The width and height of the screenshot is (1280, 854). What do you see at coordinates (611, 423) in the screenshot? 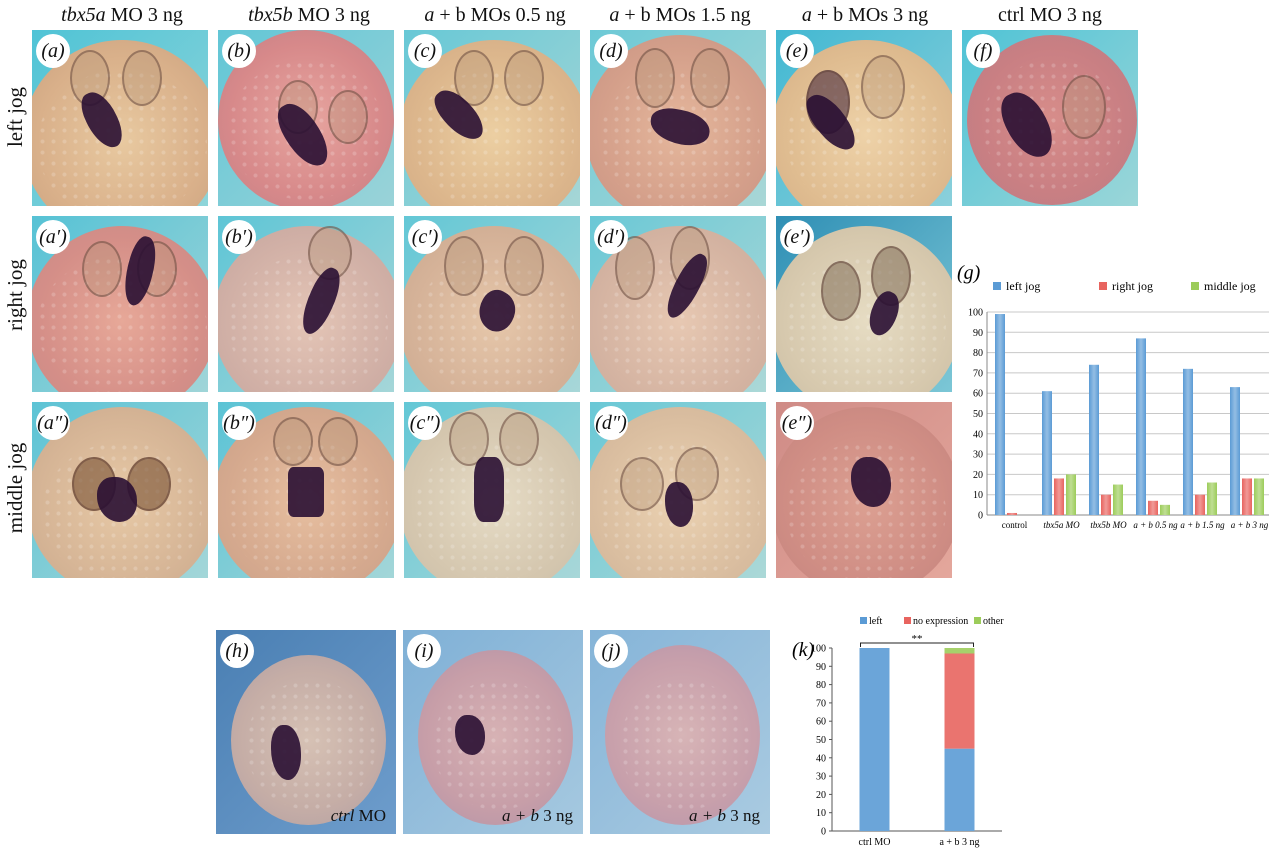
I see `panel-label: (d″)` at bounding box center [611, 423].